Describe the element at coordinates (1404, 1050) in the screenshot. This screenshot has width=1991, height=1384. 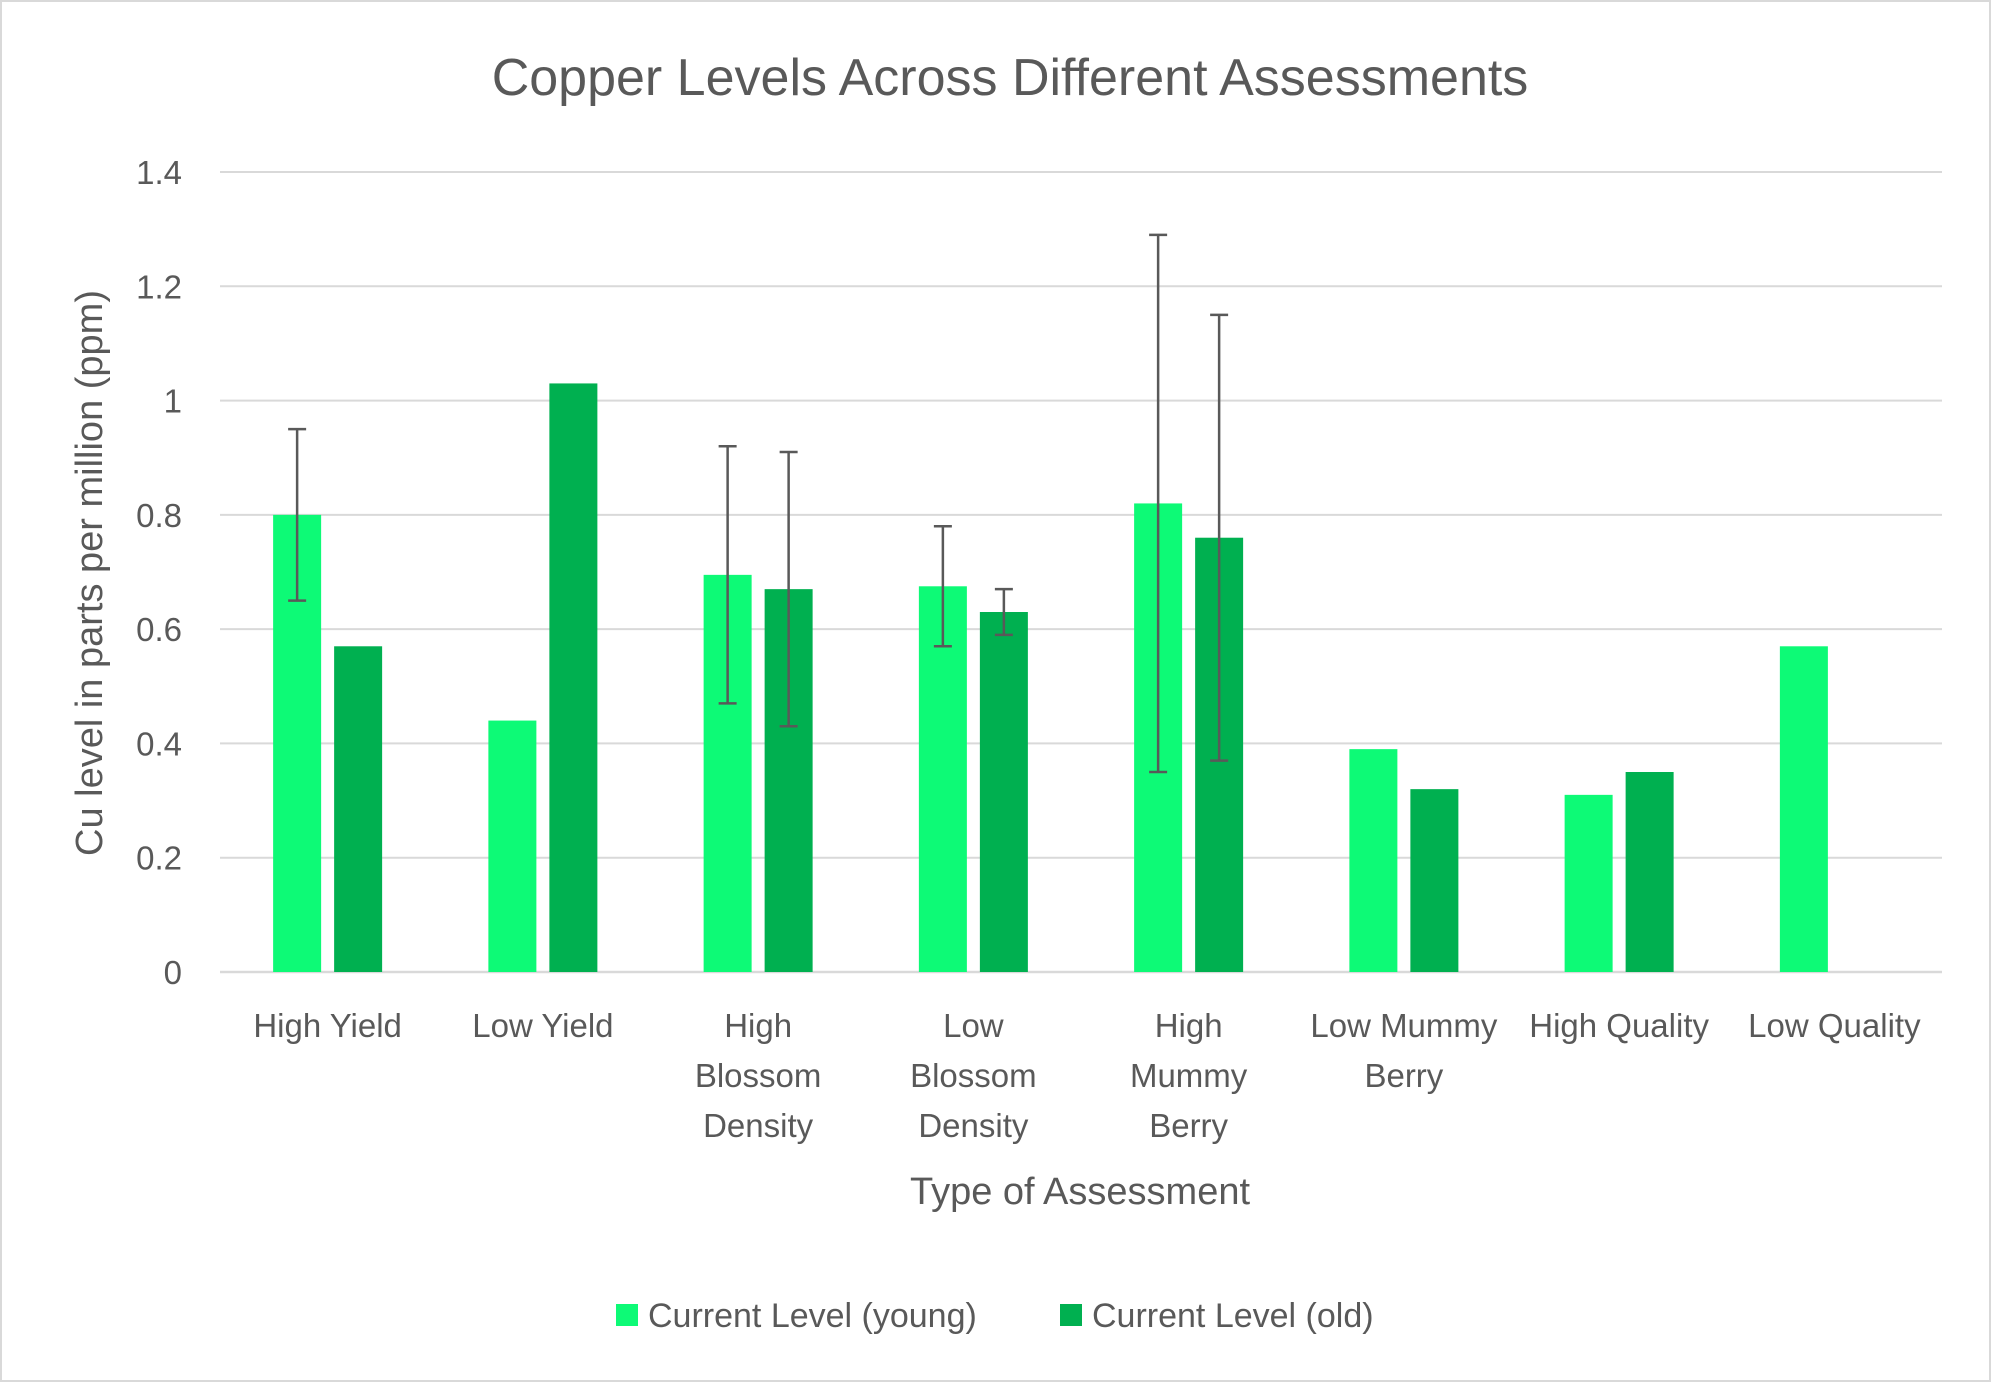
I see `x-tick-label: Low Mummy Berry` at that location.